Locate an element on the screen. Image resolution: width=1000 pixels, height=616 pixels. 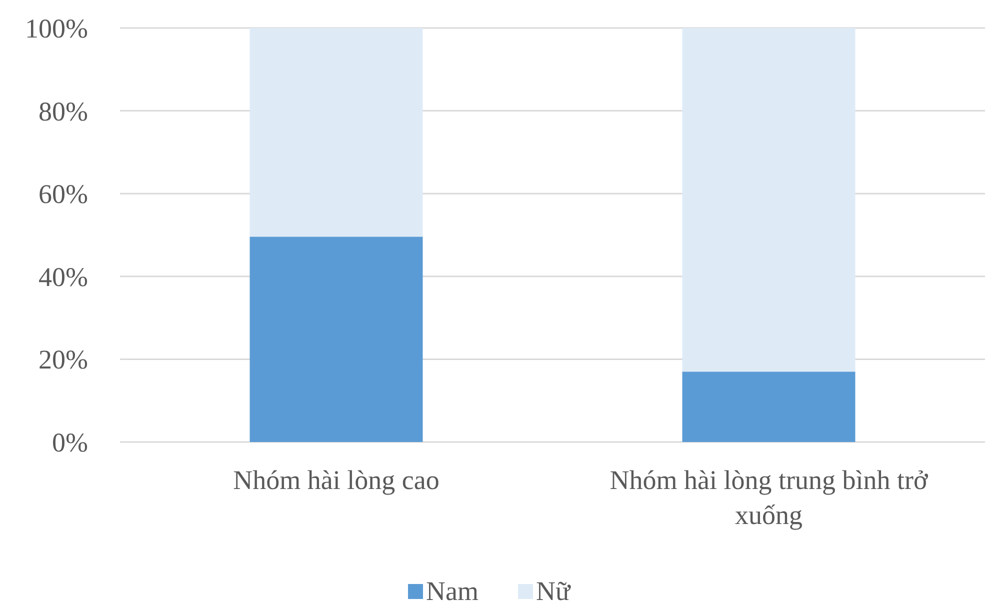
legend-label: Nữ is located at coordinates (554, 591).